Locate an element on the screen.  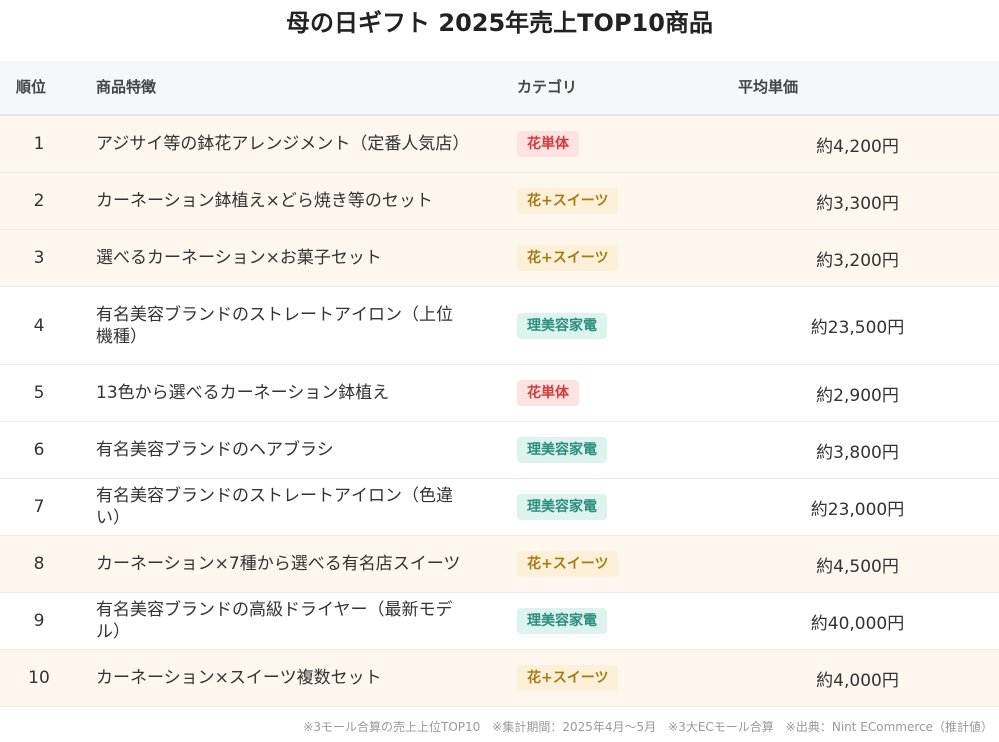
header-price: 平均単価 is located at coordinates (768, 87).